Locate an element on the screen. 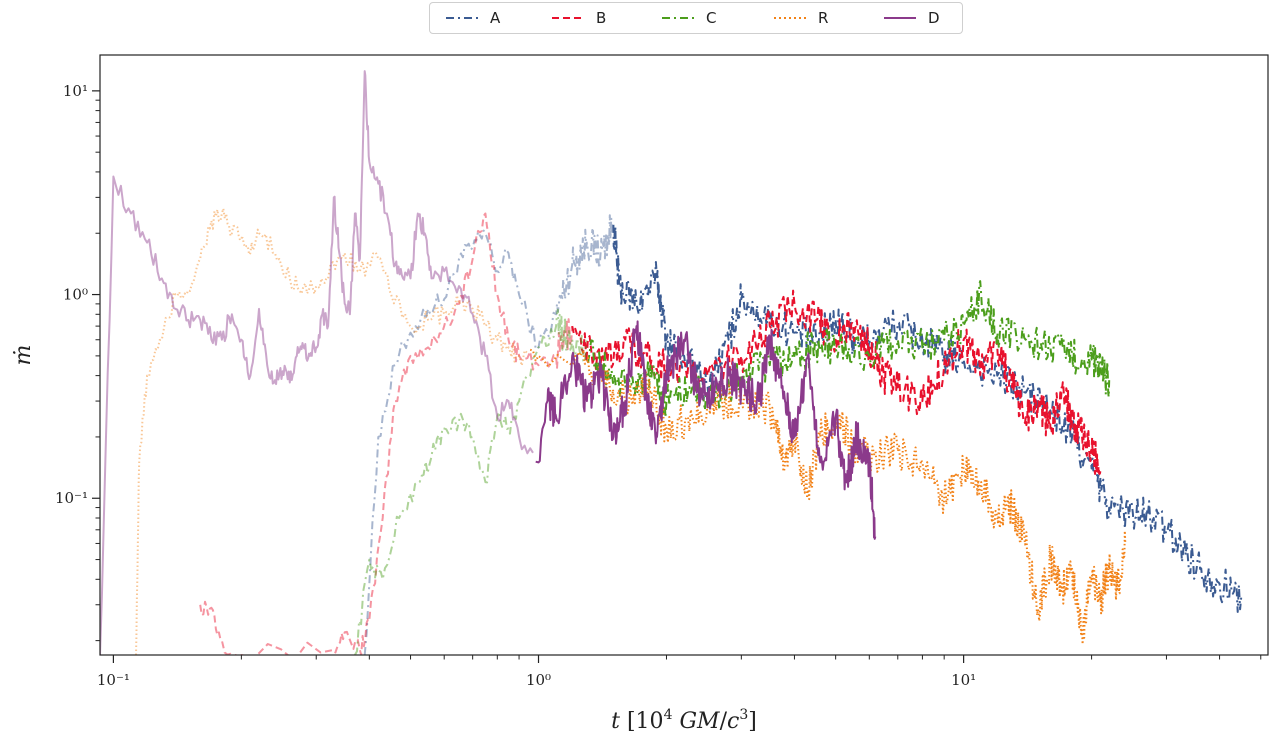 Image resolution: width=1278 pixels, height=744 pixels. legend-label-d: D is located at coordinates (934, 18).